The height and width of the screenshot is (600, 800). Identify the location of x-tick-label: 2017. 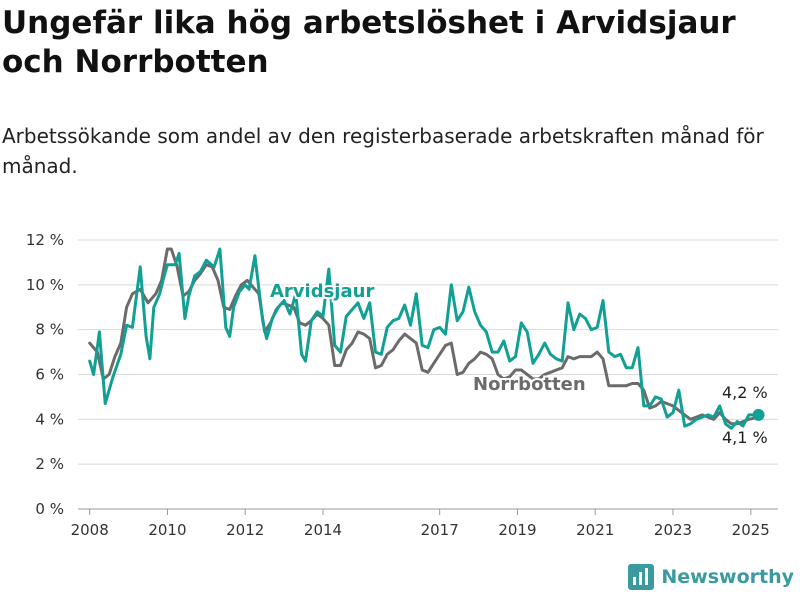
(440, 530).